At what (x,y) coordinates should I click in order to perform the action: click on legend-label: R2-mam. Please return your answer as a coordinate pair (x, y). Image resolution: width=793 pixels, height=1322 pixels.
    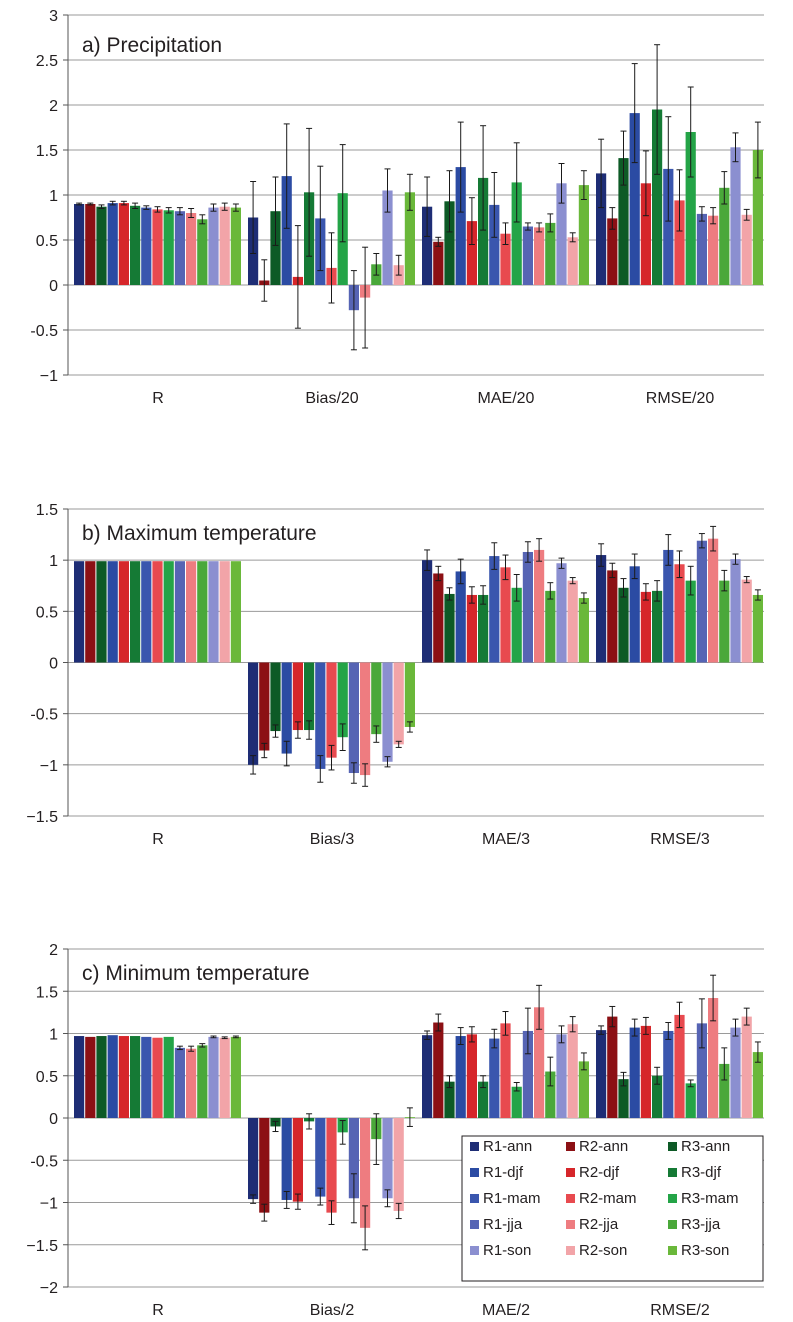
    Looking at the image, I should click on (608, 1198).